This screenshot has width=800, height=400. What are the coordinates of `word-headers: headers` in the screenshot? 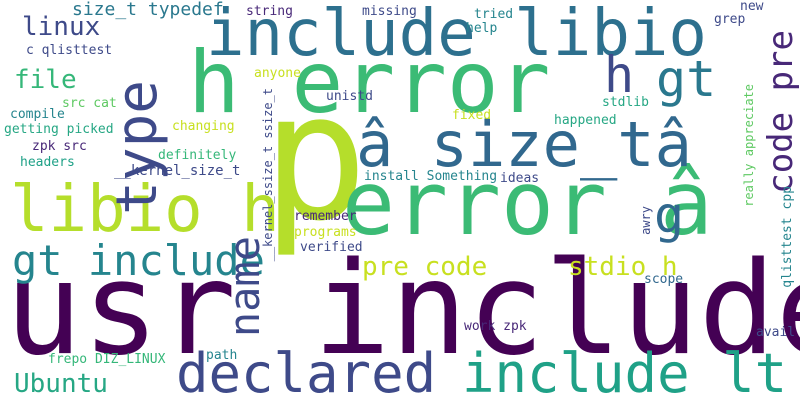 It's located at (47, 162).